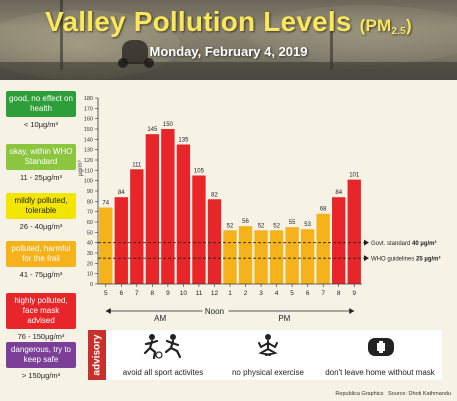 This screenshot has width=457, height=401. I want to click on unit-close: ), so click(408, 25).